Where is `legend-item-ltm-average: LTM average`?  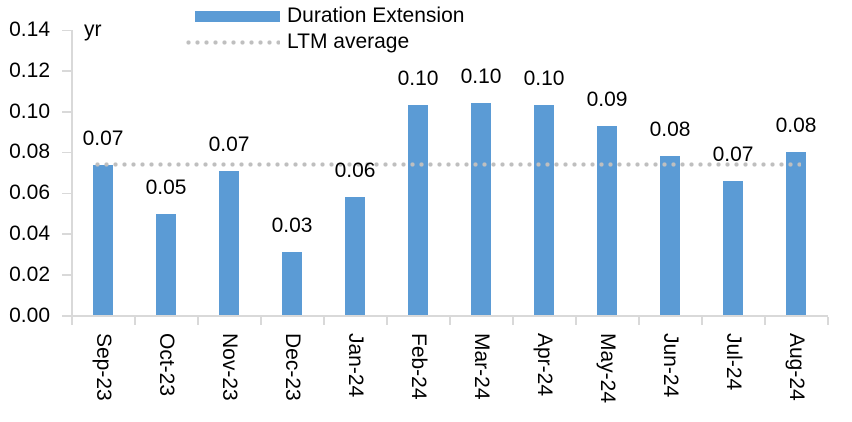
legend-item-ltm-average: LTM average is located at coordinates (324, 42).